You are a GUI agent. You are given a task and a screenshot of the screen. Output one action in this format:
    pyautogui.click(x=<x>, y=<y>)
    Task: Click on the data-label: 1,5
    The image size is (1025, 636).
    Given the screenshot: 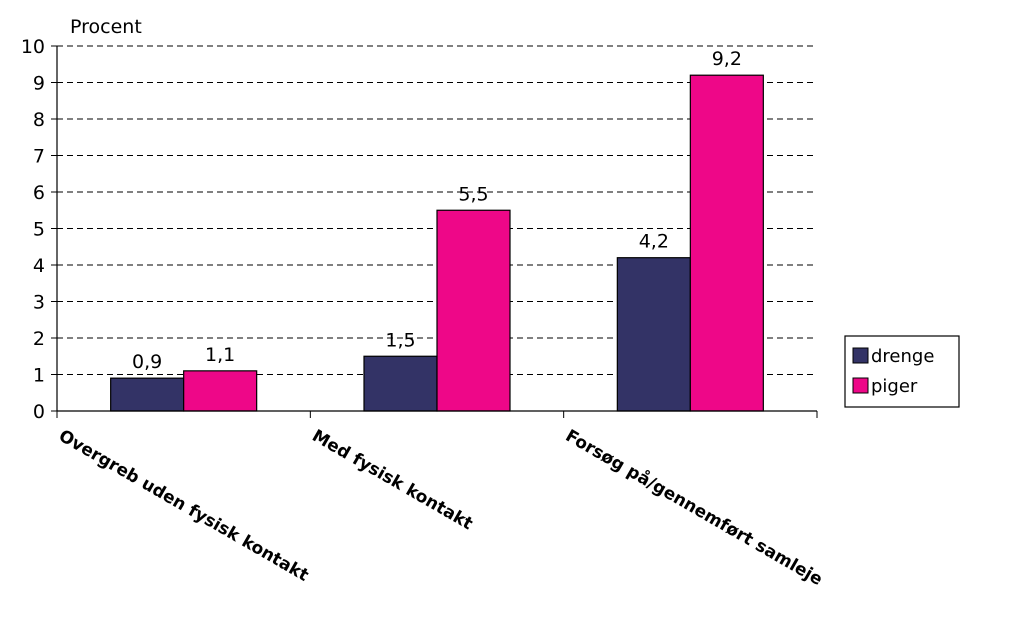 What is the action you would take?
    pyautogui.click(x=400, y=340)
    